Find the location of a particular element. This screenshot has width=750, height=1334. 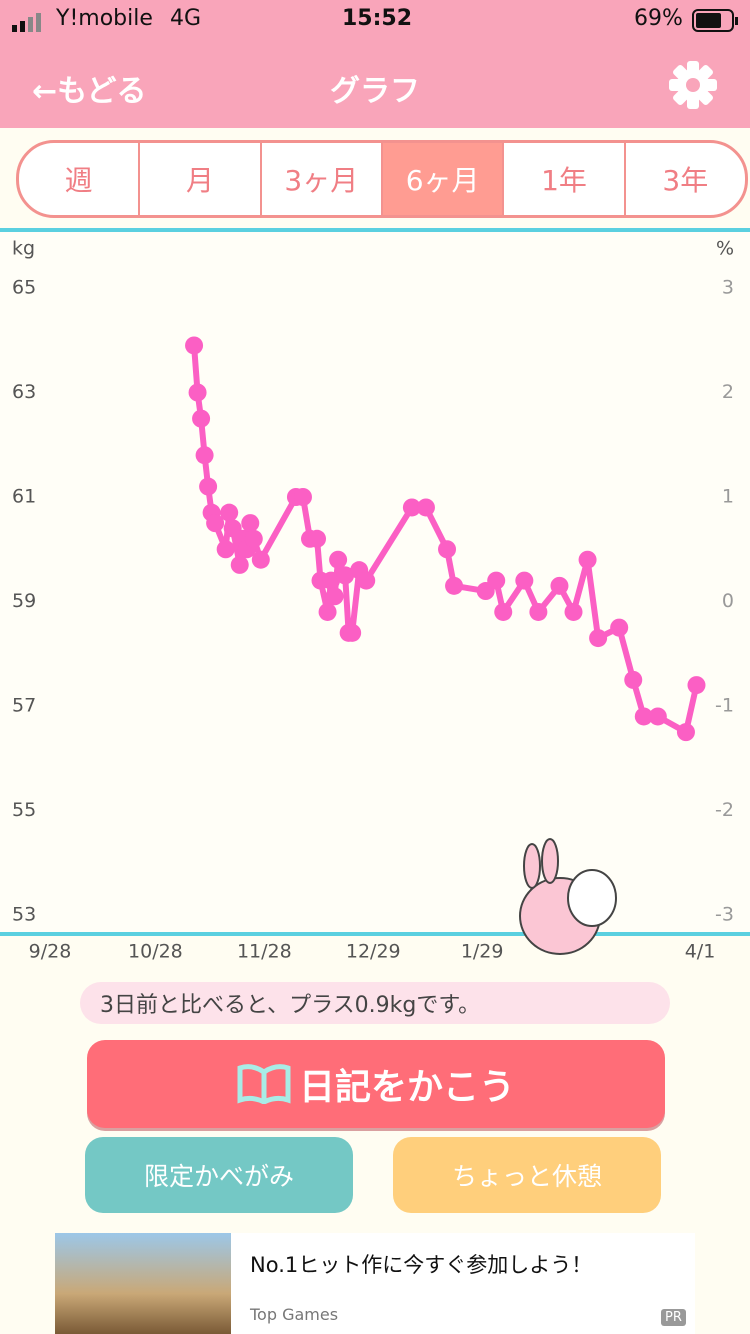

diary-button: 日記をかこう is located at coordinates (376, 1084).